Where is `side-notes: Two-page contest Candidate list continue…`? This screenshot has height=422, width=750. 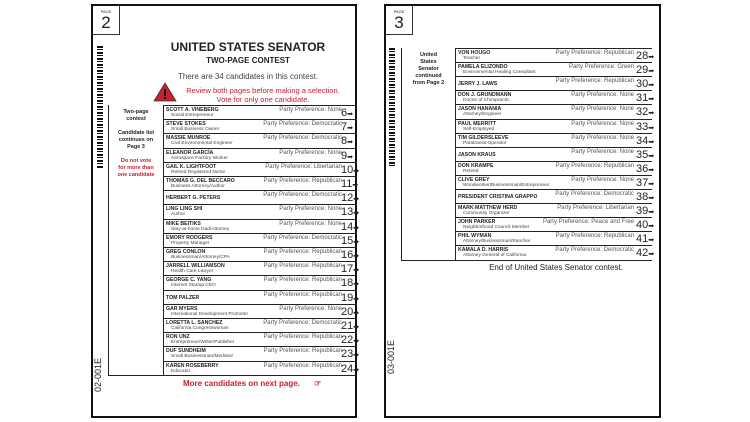 side-notes: Two-page contest Candidate list continue… is located at coordinates (136, 240).